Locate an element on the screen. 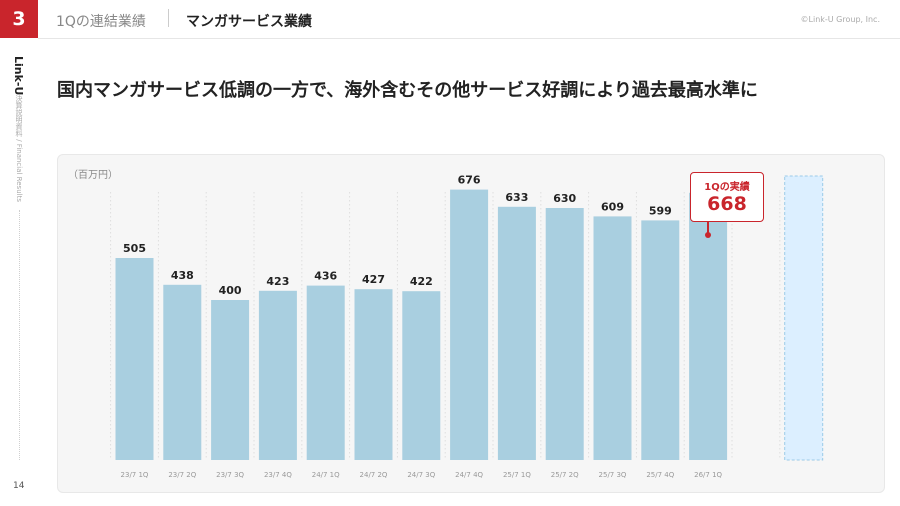 Image resolution: width=900 pixels, height=506 pixels. x-tick-label: 25/7 1Q is located at coordinates (517, 475).